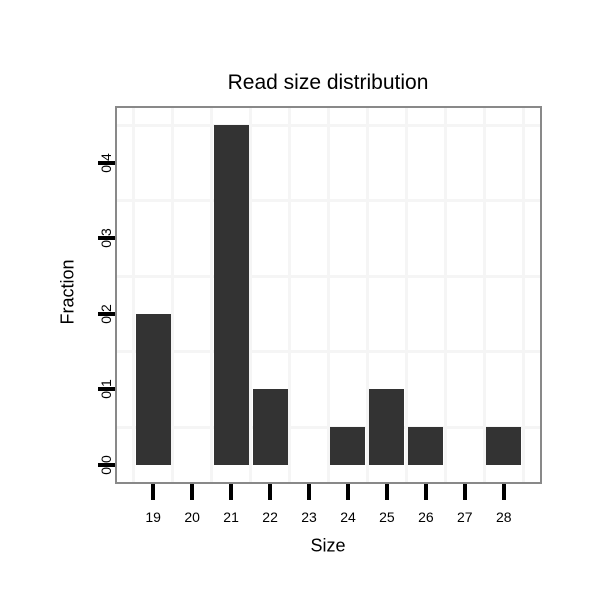 This screenshot has width=600, height=600. I want to click on x-tick-label: 21, so click(231, 517).